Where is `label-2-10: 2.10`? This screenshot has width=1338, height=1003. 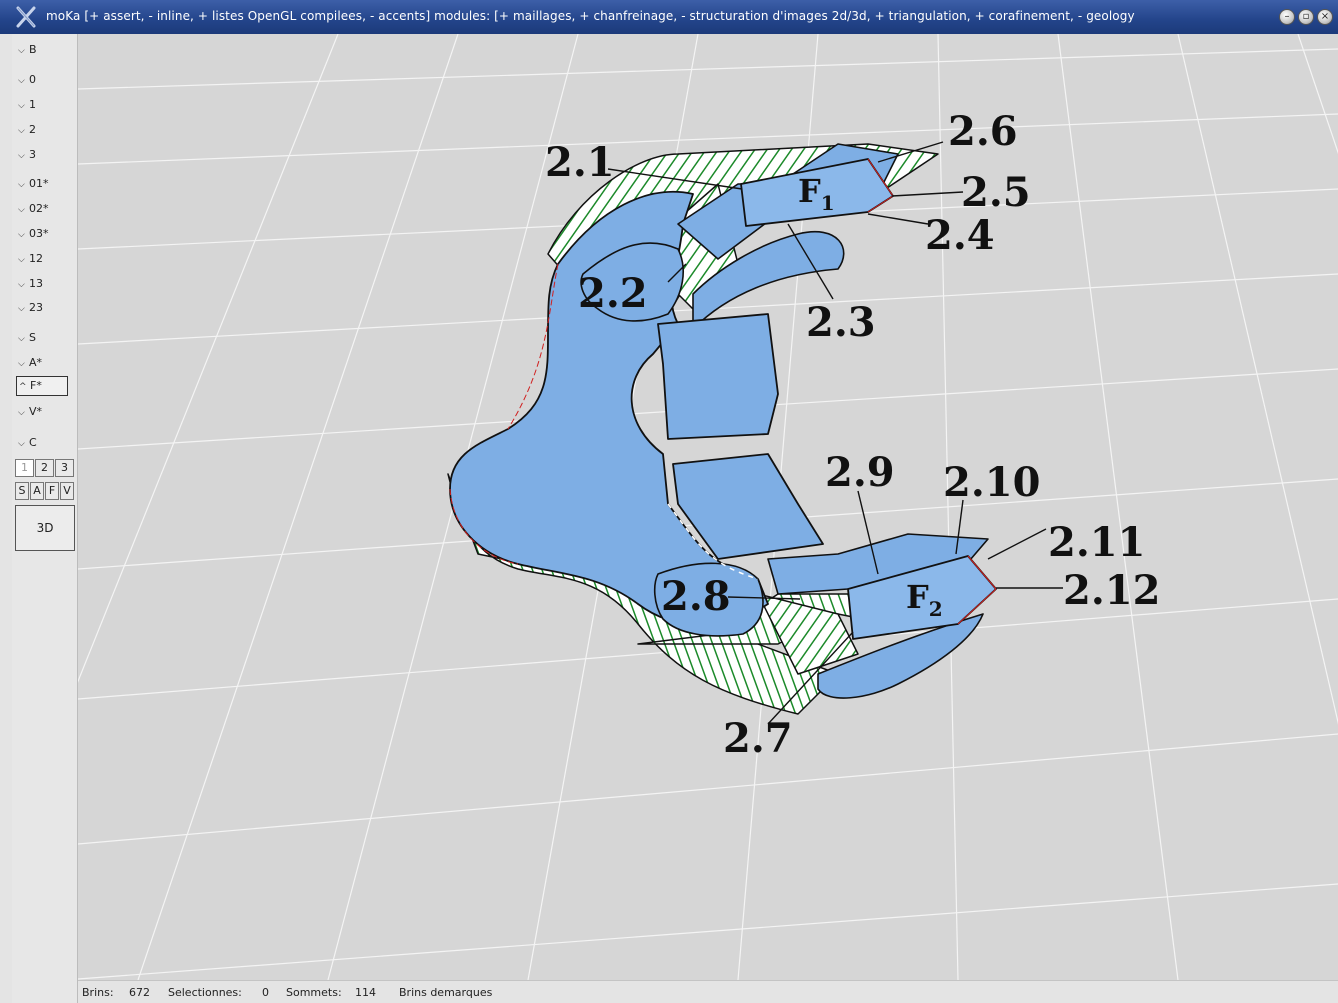 label-2-10: 2.10 is located at coordinates (991, 482).